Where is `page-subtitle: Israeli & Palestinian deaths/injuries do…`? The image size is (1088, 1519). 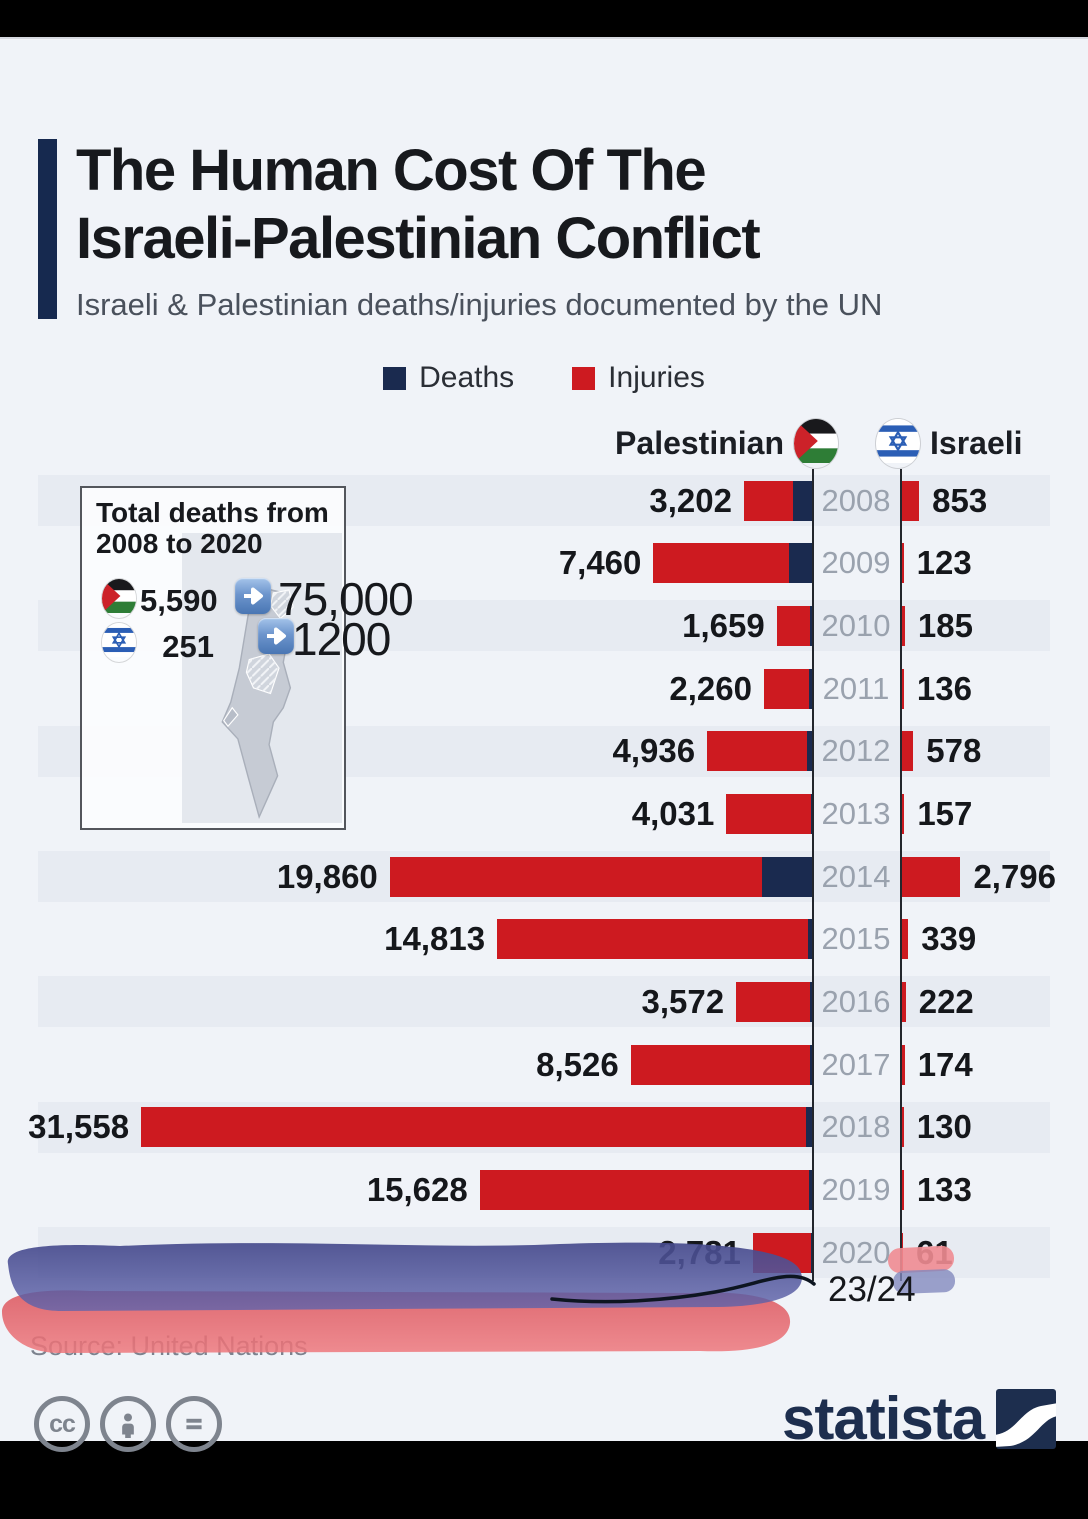 page-subtitle: Israeli & Palestinian deaths/injuries do… is located at coordinates (479, 304).